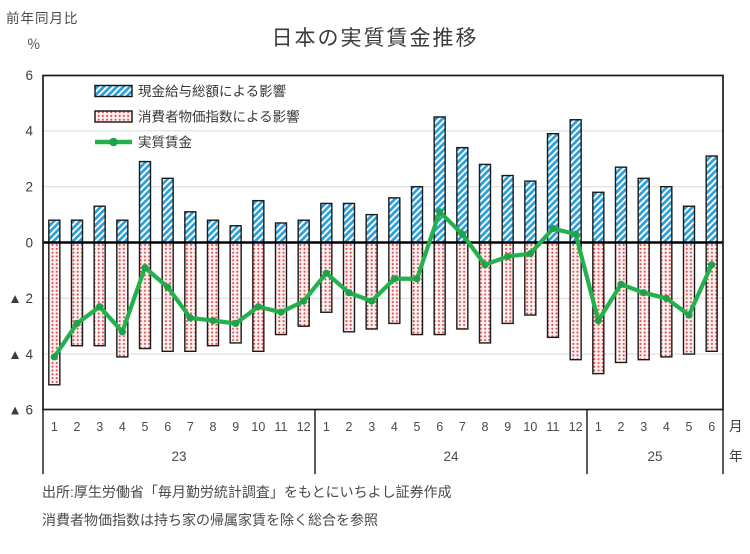 The width and height of the screenshot is (750, 554). Describe the element at coordinates (20, 298) in the screenshot. I see `y-tick-label: ▲ 2` at that location.